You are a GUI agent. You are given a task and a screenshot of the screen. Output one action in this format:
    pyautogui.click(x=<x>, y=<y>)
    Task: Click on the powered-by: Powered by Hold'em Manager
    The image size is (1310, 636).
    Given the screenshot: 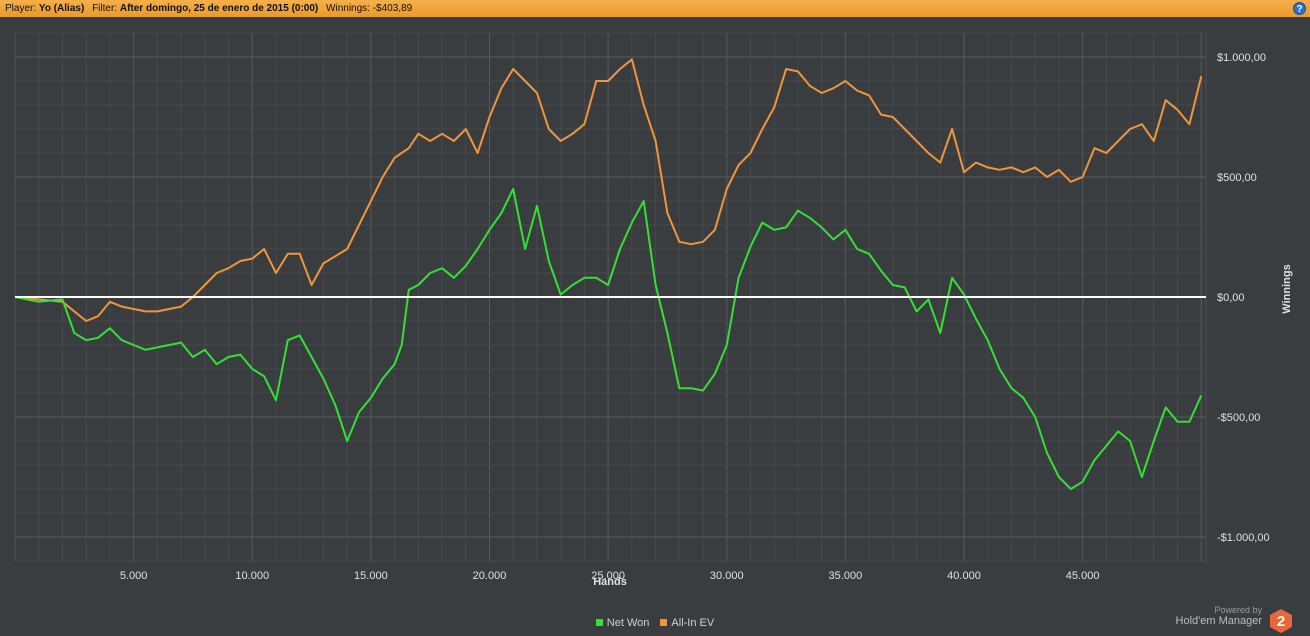 What is the action you would take?
    pyautogui.click(x=1219, y=616)
    